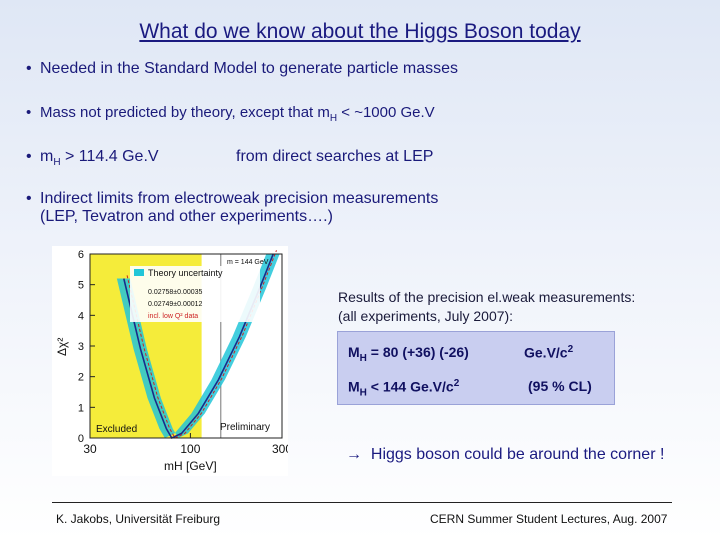 The image size is (720, 540). What do you see at coordinates (354, 454) in the screenshot?
I see `right-arrow-icon: →` at bounding box center [354, 454].